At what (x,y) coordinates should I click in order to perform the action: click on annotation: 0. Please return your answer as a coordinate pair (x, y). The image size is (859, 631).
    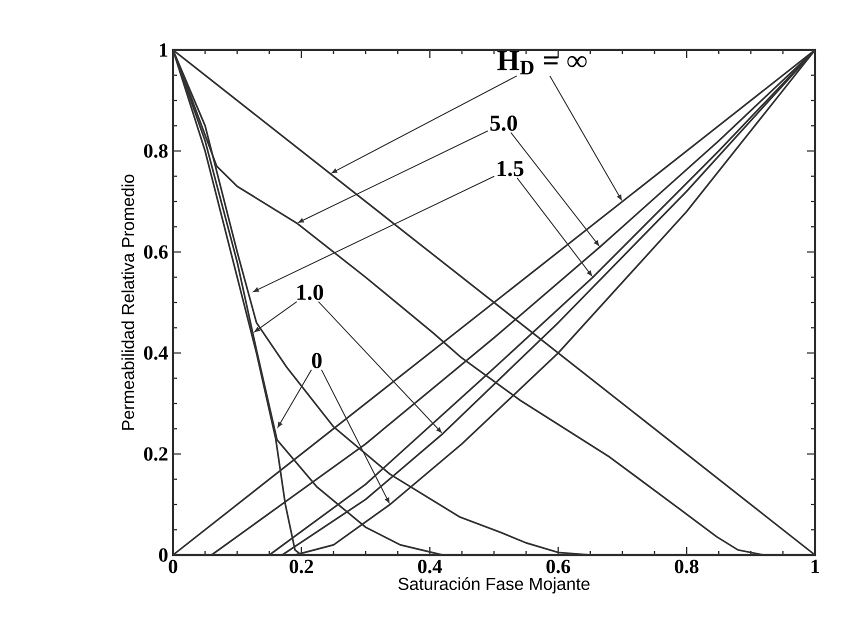
    Looking at the image, I should click on (317, 360).